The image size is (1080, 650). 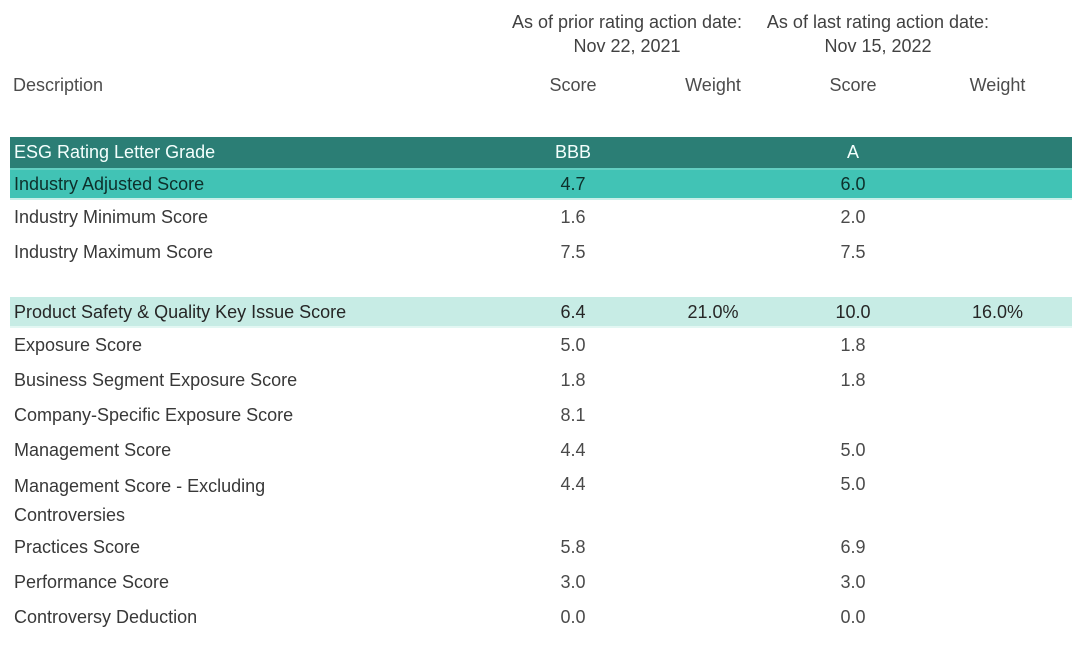 What do you see at coordinates (154, 415) in the screenshot?
I see `row-label: Company-Specific Exposure Score` at bounding box center [154, 415].